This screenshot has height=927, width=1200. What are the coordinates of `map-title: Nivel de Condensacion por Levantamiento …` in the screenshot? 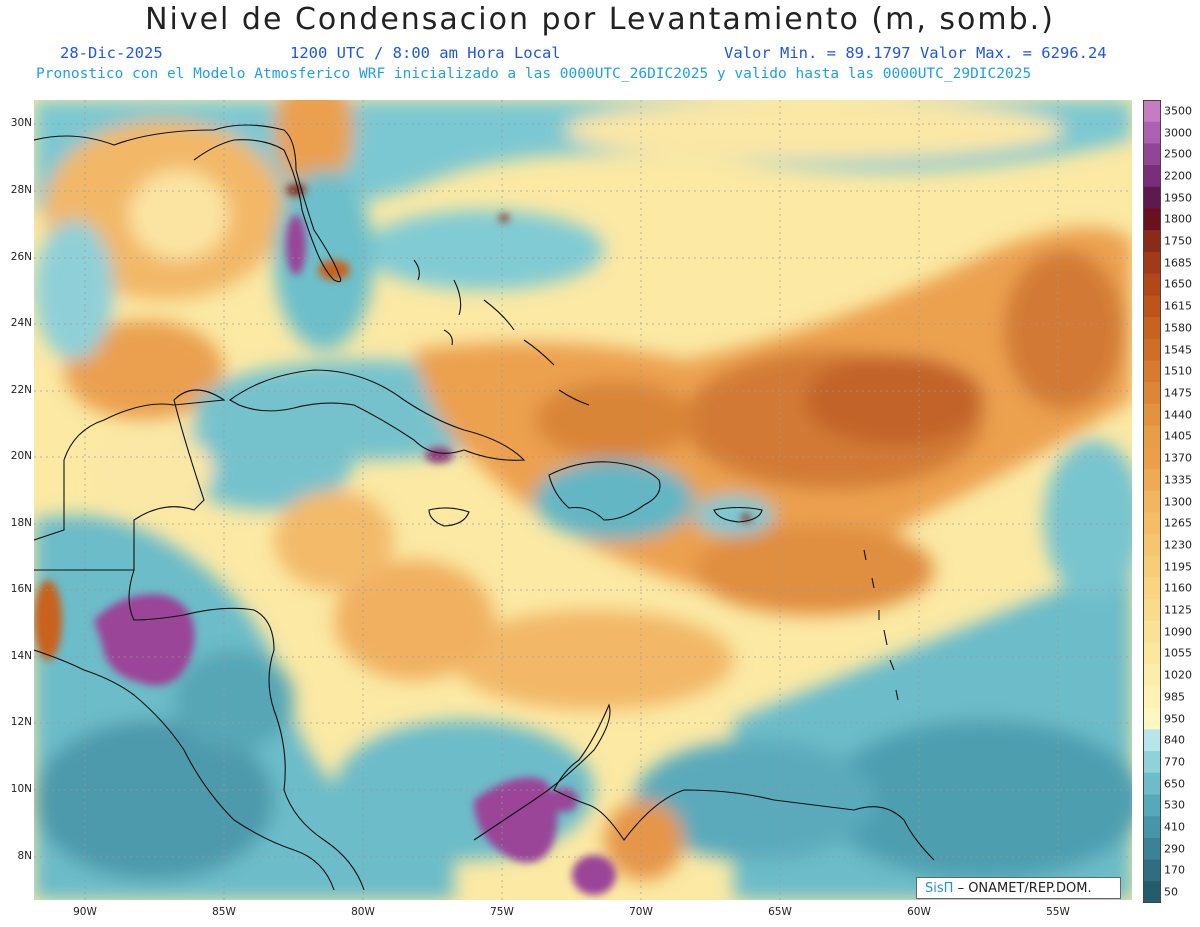 It's located at (600, 19).